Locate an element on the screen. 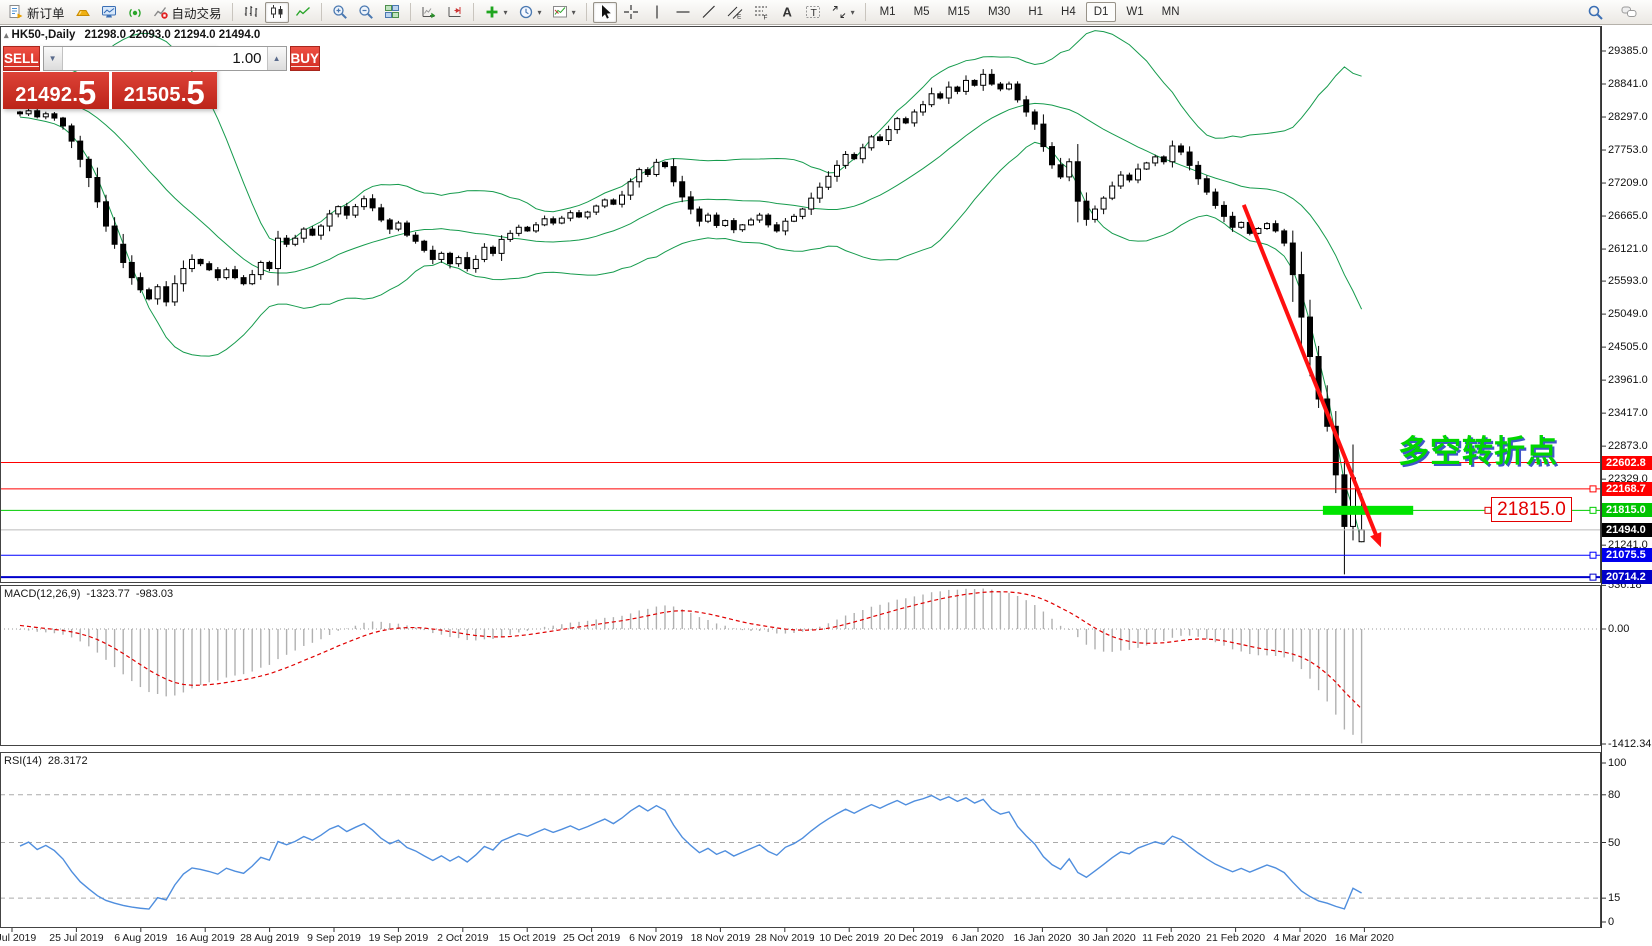 This screenshot has width=1652, height=946. buy-button: BUY is located at coordinates (305, 58).